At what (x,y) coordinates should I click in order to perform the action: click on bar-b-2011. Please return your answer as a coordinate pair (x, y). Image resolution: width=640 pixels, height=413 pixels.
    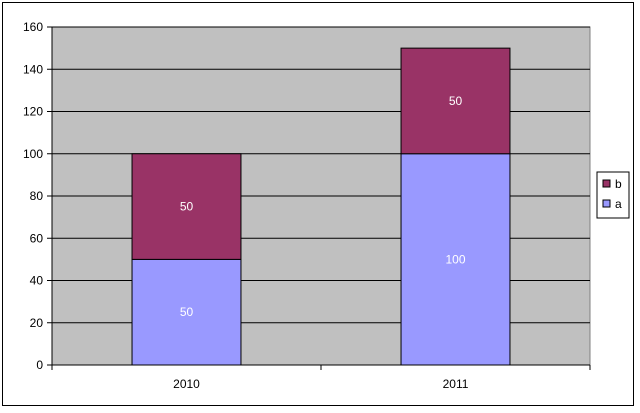
    Looking at the image, I should click on (455, 101).